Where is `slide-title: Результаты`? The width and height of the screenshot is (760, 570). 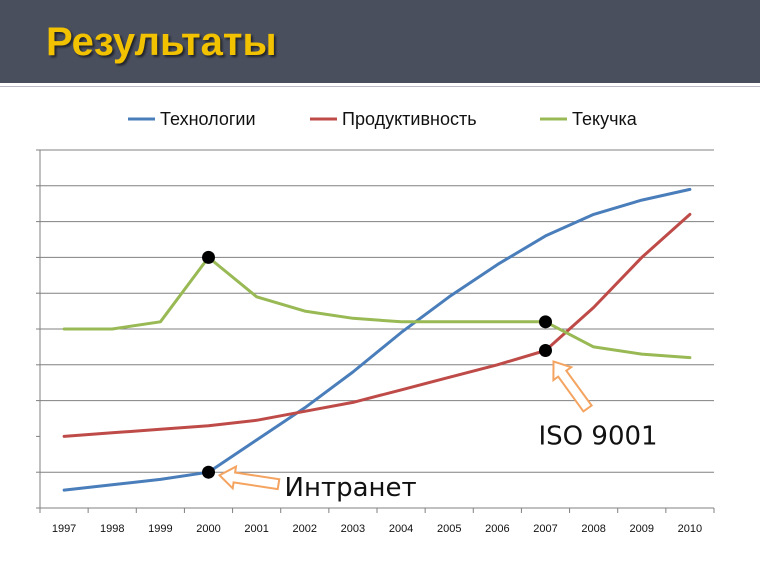
slide-title: Результаты is located at coordinates (161, 42).